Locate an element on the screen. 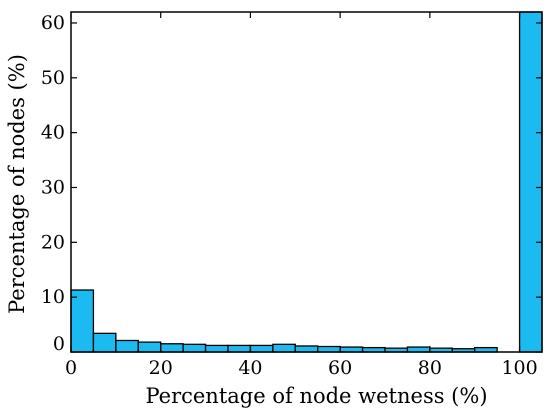 Image resolution: width=550 pixels, height=415 pixels. y-tick-label-60: 60 is located at coordinates (53, 23).